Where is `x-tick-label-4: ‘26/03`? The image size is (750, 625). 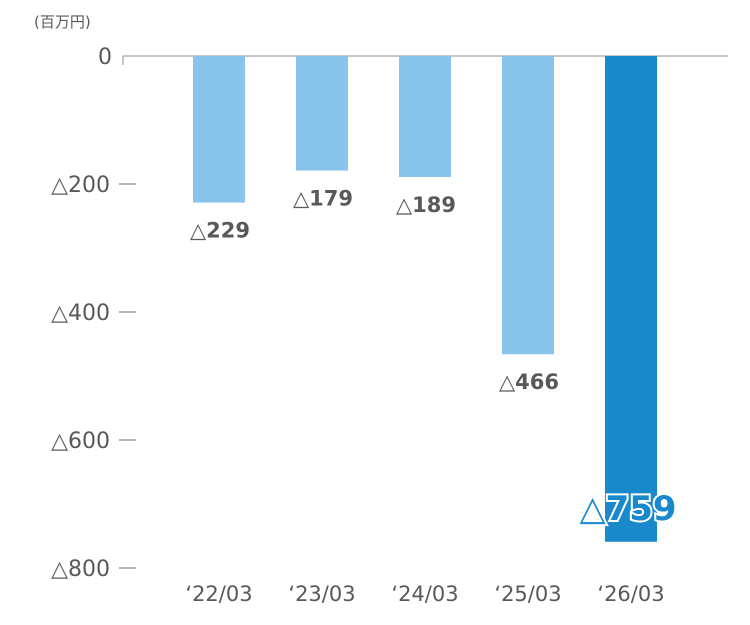
x-tick-label-4: ‘26/03 is located at coordinates (630, 594).